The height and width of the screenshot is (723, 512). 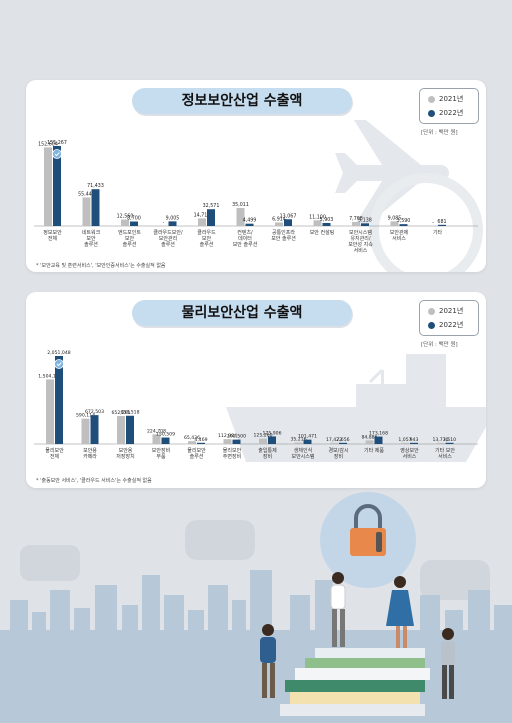 I want to click on data-label: 4,469, so click(x=200, y=440).